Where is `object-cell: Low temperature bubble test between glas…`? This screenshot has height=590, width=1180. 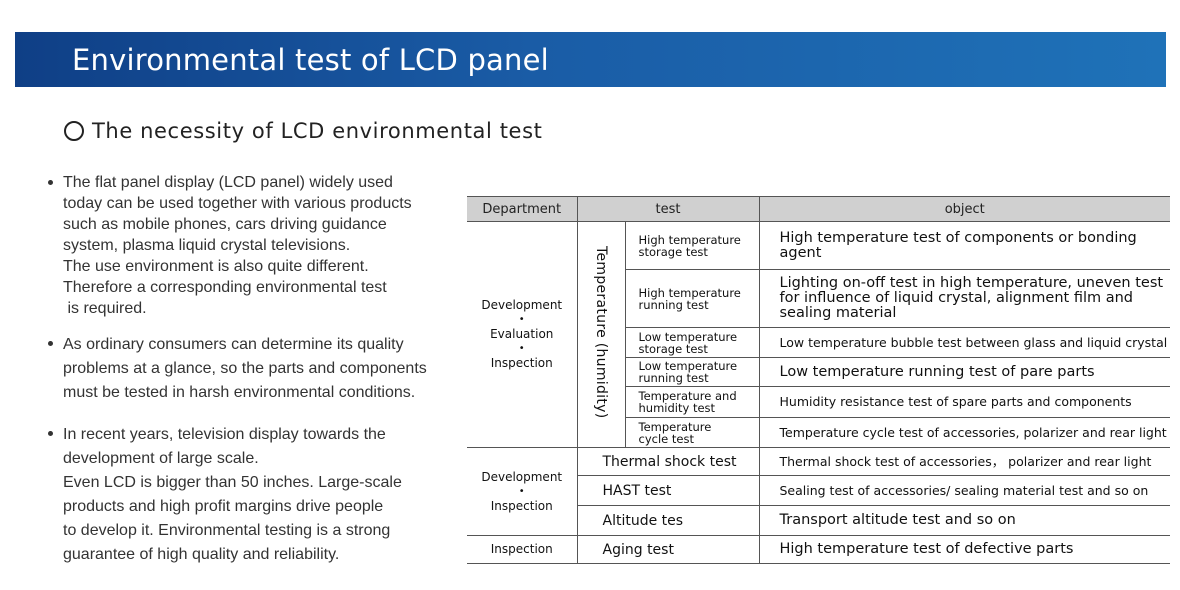
object-cell: Low temperature bubble test between glas… is located at coordinates (964, 342).